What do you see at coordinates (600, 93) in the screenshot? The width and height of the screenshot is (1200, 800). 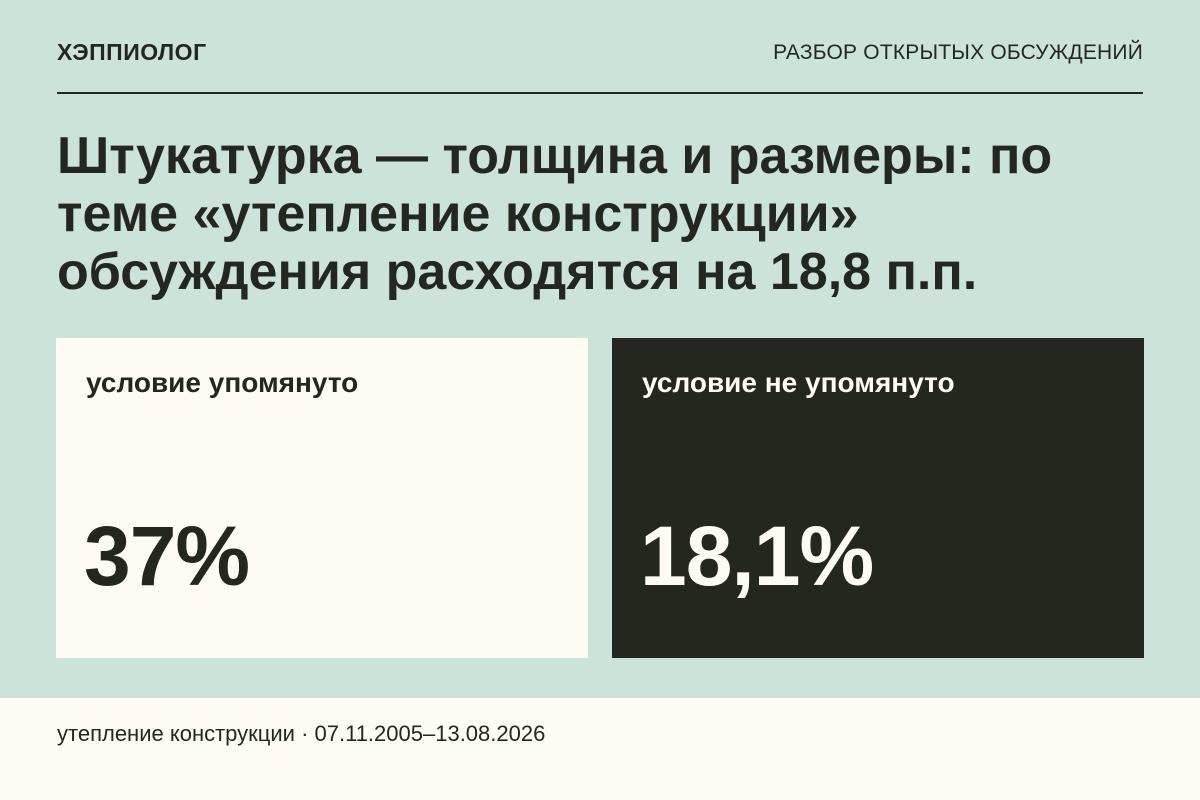 I see `header-divider` at bounding box center [600, 93].